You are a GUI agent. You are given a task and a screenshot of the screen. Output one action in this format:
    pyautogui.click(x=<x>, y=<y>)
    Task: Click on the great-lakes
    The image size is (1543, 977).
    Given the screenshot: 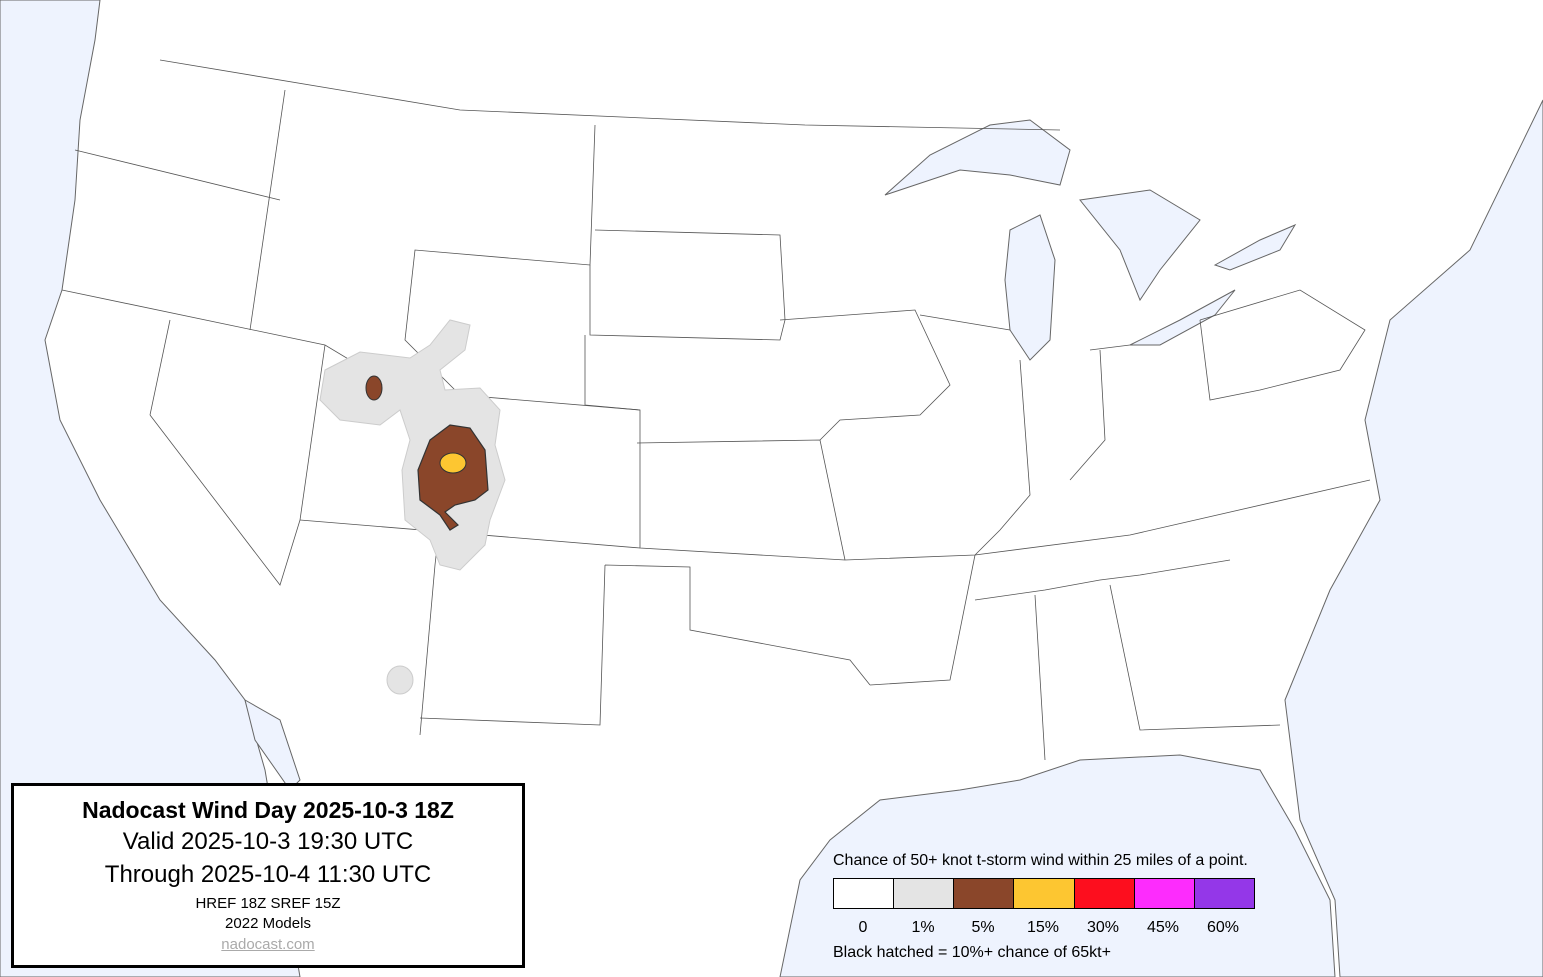 What is the action you would take?
    pyautogui.click(x=1090, y=240)
    